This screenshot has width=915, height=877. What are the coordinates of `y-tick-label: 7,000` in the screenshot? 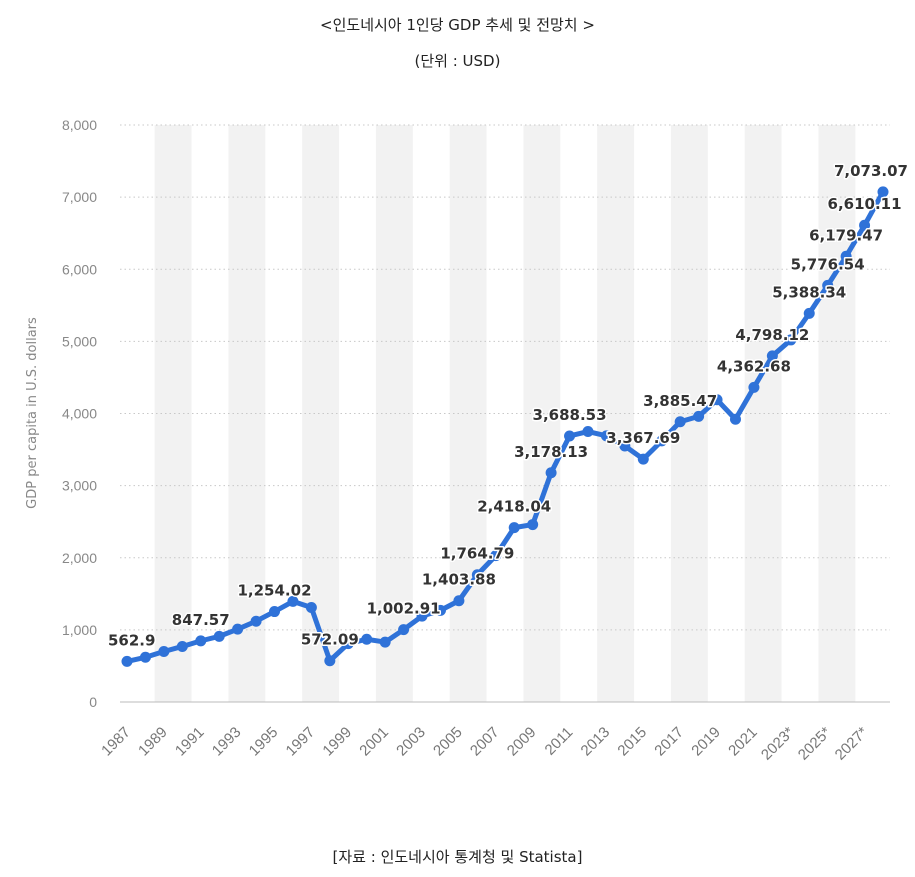 It's located at (79, 197).